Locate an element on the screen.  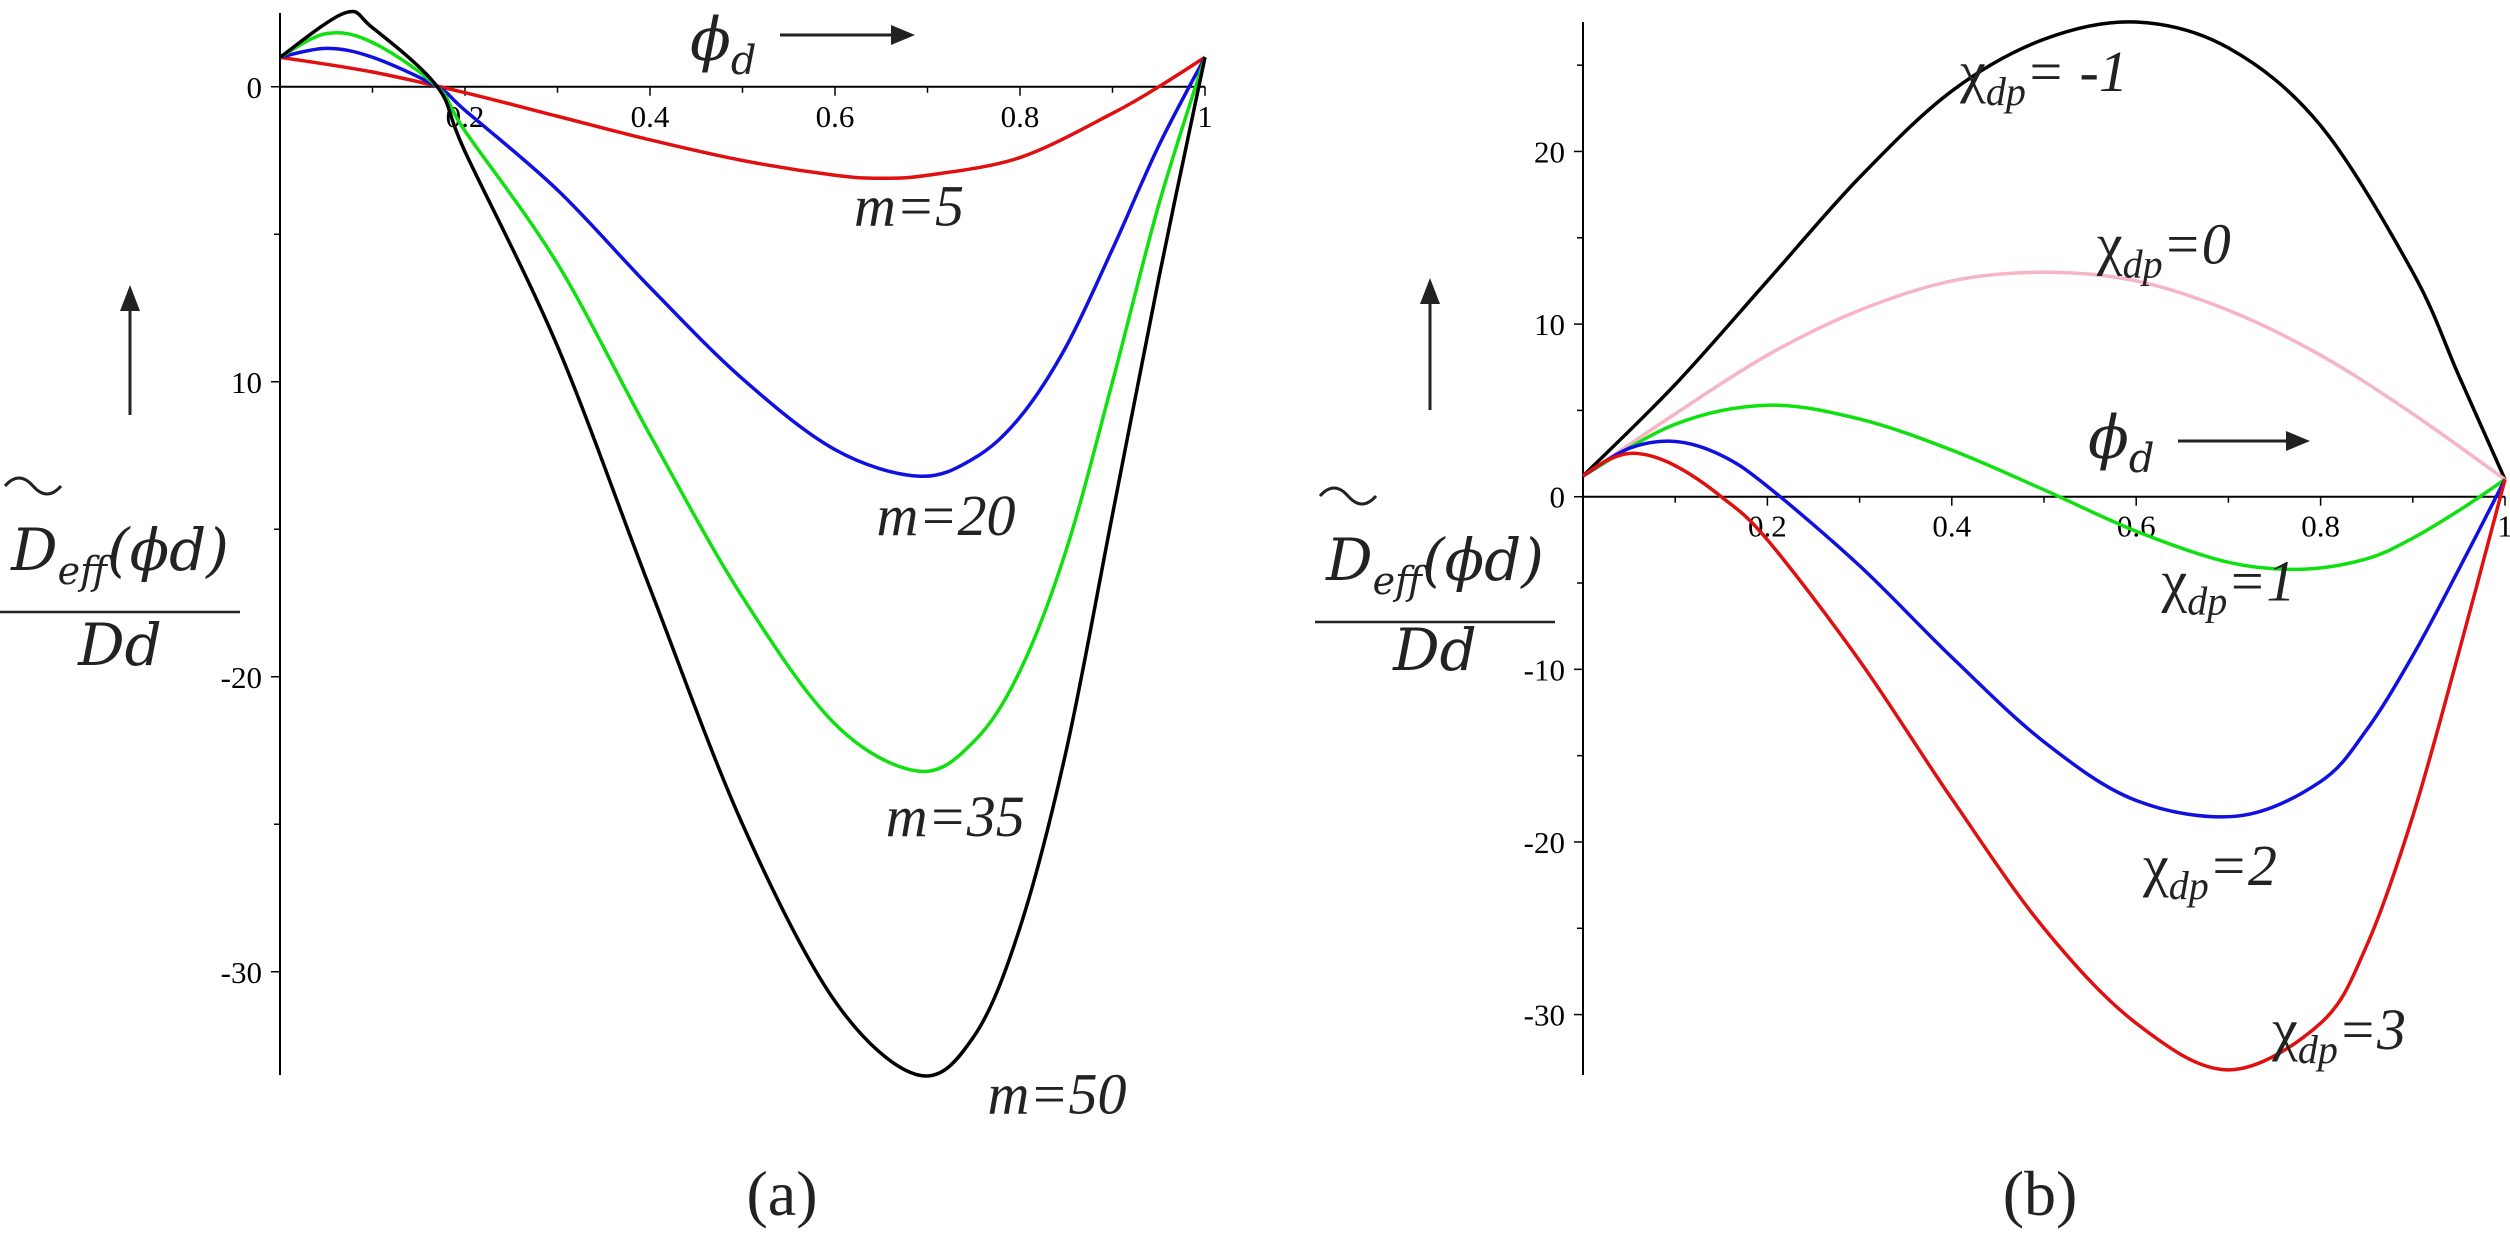
curve-label-m-20: m=20 is located at coordinates (945, 515).